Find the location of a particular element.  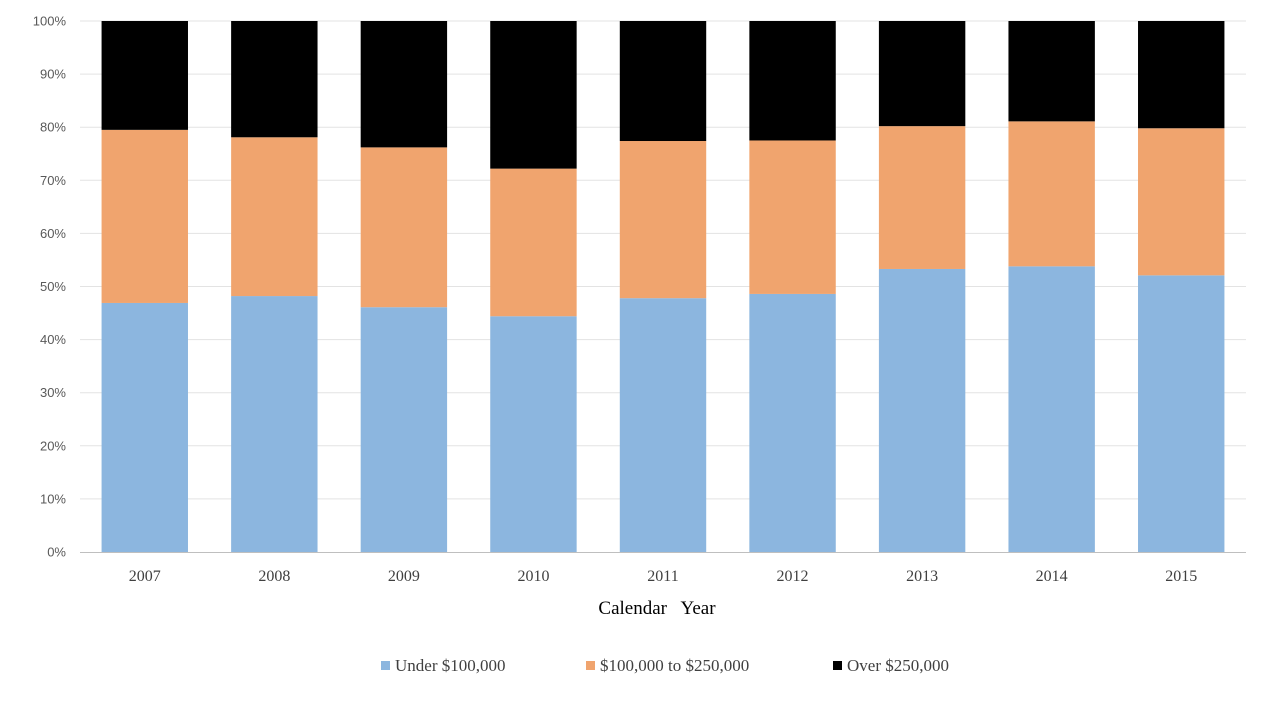

legend-label: Under $100,000 is located at coordinates (450, 665).